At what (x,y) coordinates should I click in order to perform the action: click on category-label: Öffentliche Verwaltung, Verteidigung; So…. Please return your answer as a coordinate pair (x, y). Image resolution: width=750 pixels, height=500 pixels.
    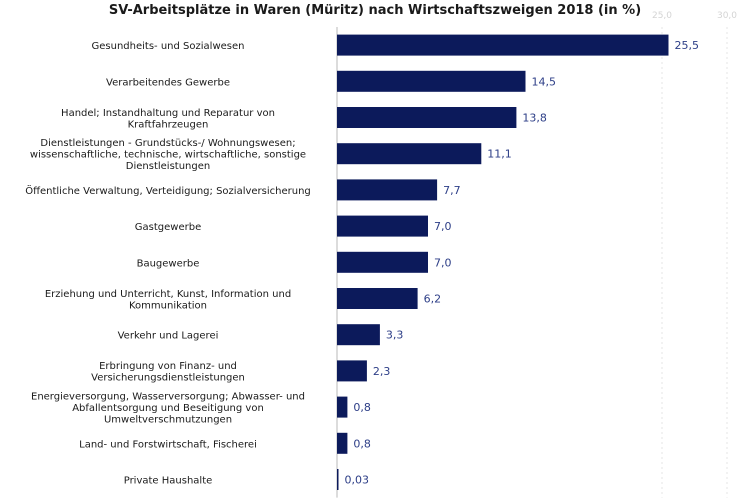
    Looking at the image, I should click on (168, 190).